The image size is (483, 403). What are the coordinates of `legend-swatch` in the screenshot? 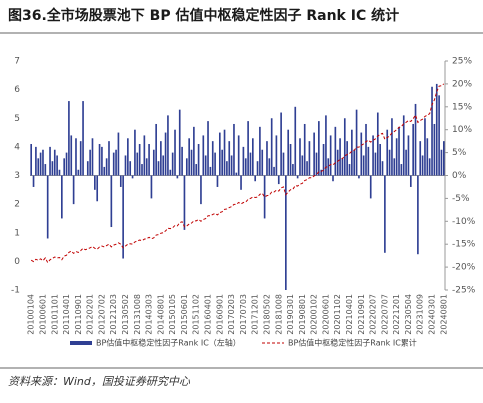 It's located at (81, 343).